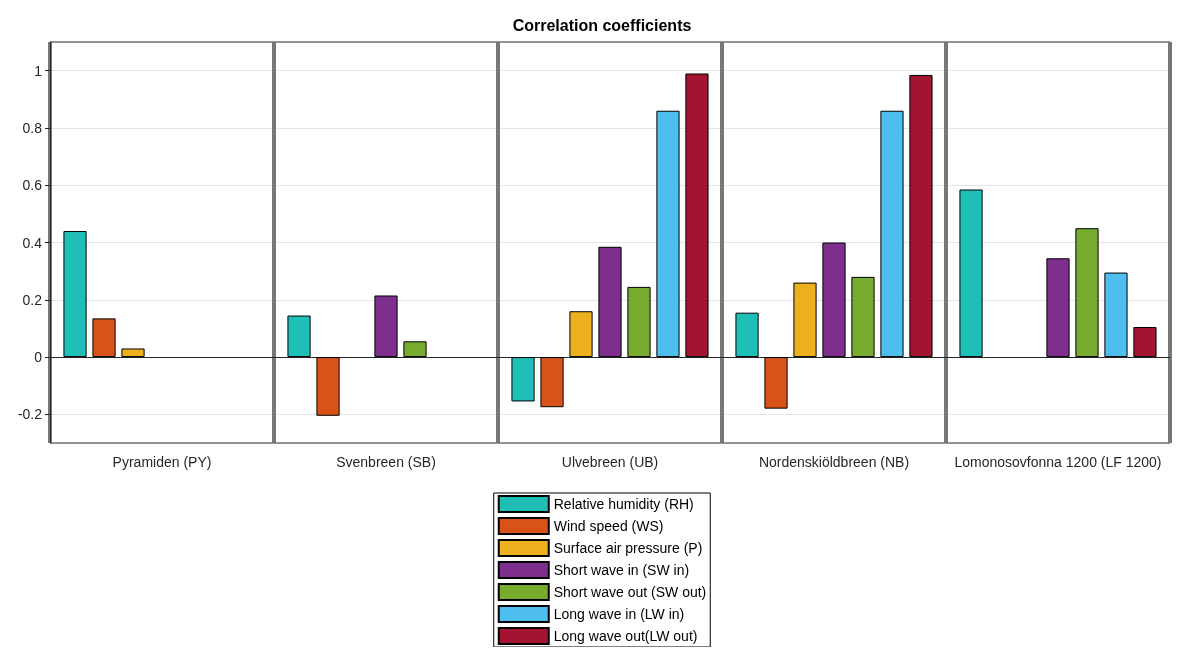 The image size is (1204, 655). What do you see at coordinates (834, 462) in the screenshot?
I see `x-tick-label: Nordenskiöldbreen (NB)` at bounding box center [834, 462].